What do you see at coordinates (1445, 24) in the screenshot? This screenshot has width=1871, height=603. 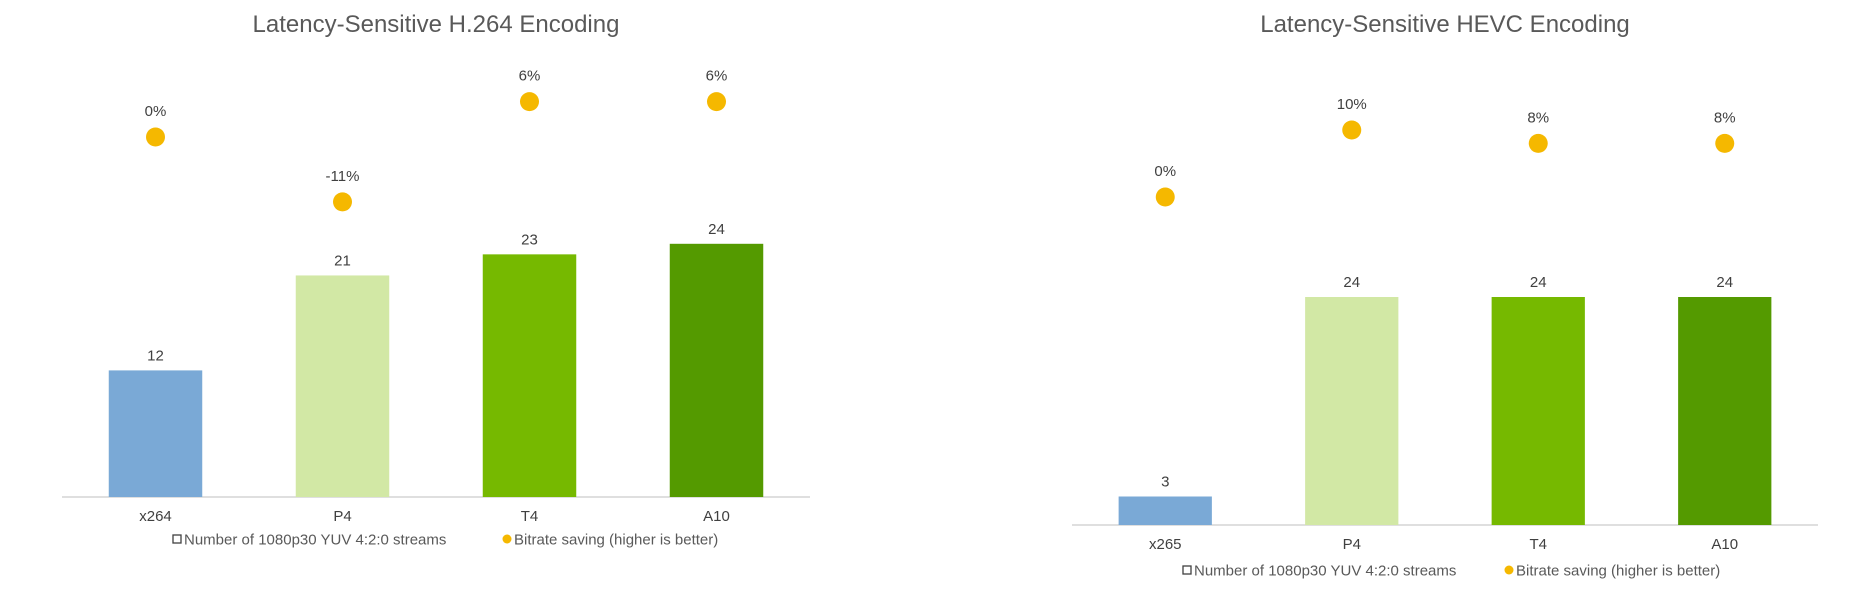 I see `chart-title: Latency-Sensitive HEVC Encoding` at bounding box center [1445, 24].